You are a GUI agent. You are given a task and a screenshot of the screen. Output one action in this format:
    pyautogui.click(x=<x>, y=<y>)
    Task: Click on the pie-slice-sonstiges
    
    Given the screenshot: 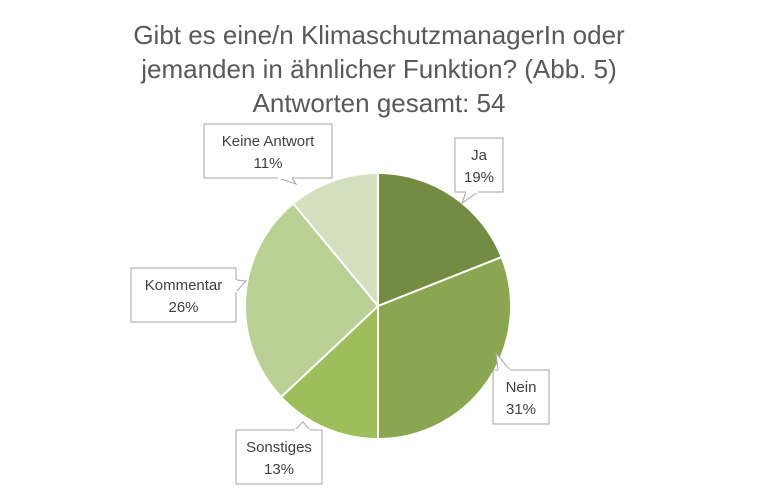 What is the action you would take?
    pyautogui.click(x=329, y=372)
    